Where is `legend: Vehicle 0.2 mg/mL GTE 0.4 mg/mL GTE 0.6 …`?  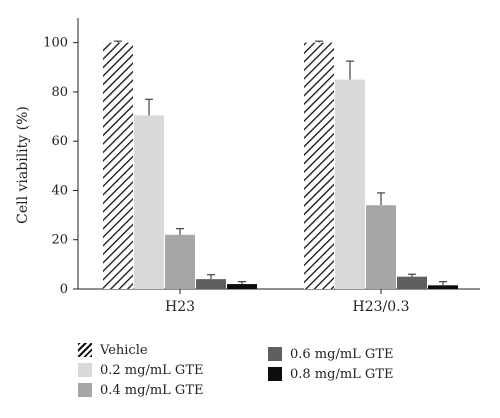 legend: Vehicle 0.2 mg/mL GTE 0.4 mg/mL GTE 0.6 … is located at coordinates (288, 375).